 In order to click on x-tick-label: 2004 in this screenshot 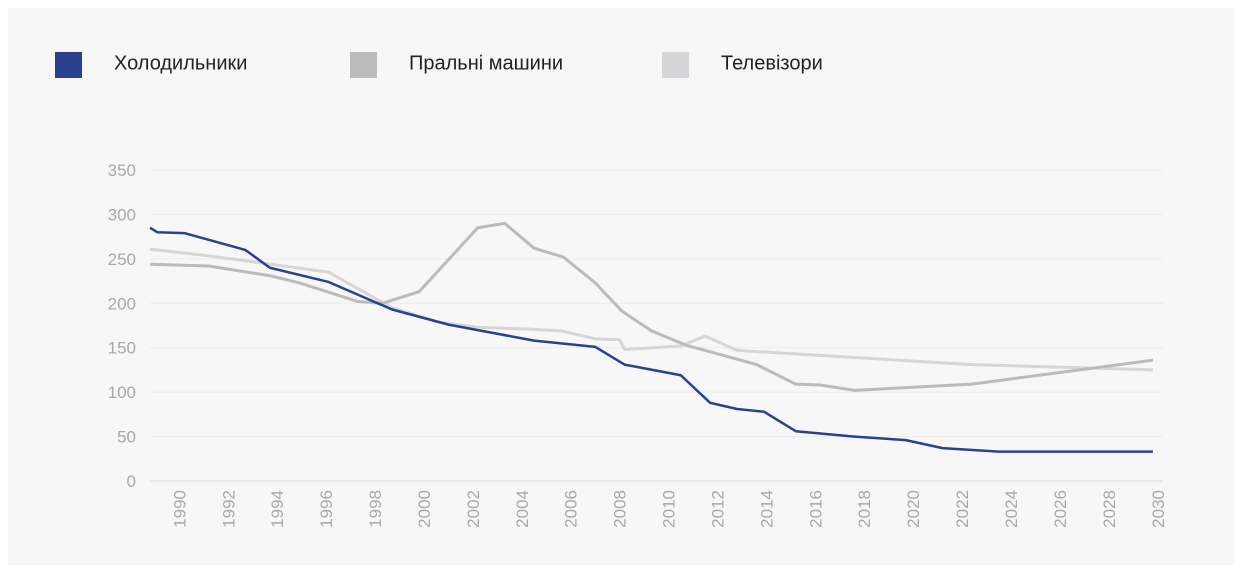, I will do `click(522, 509)`.